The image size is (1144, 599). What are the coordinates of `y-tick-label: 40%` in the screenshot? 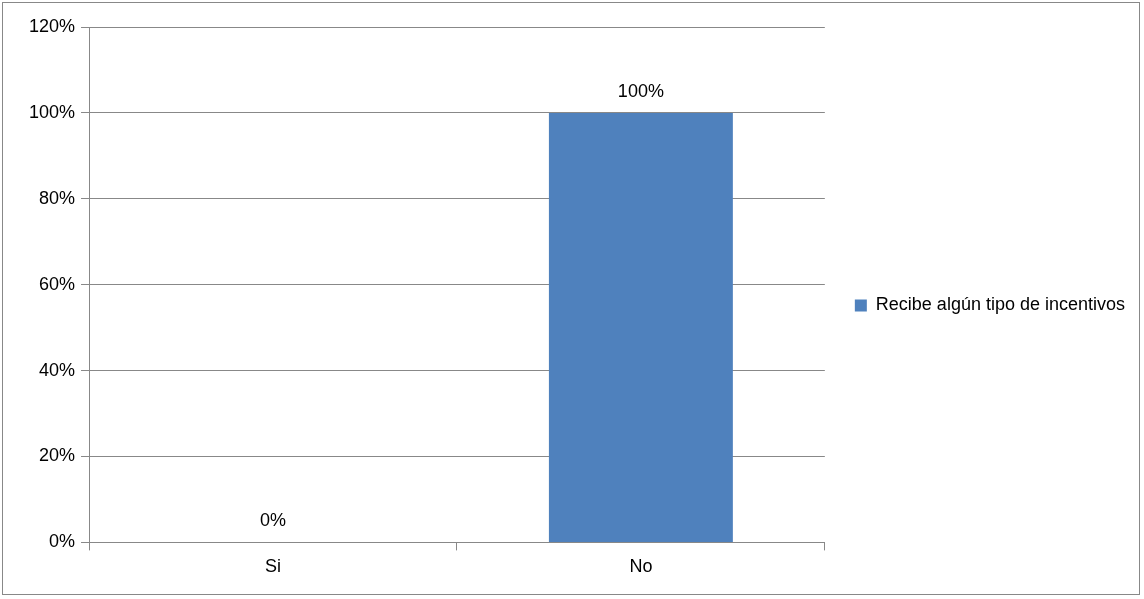 It's located at (57, 369).